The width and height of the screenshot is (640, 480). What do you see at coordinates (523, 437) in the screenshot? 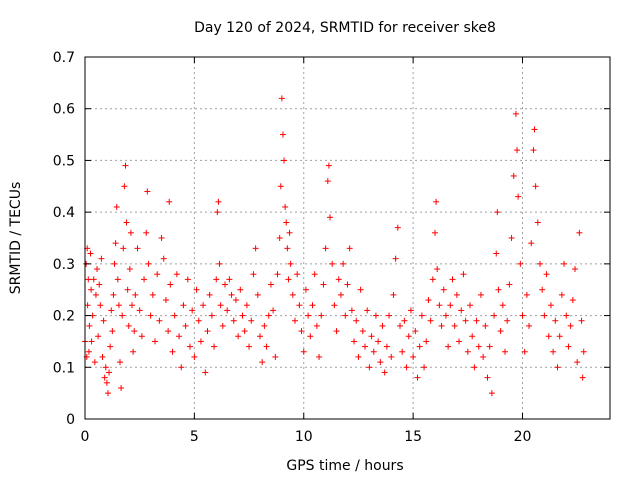
I see `x-tick-label: 20` at bounding box center [523, 437].